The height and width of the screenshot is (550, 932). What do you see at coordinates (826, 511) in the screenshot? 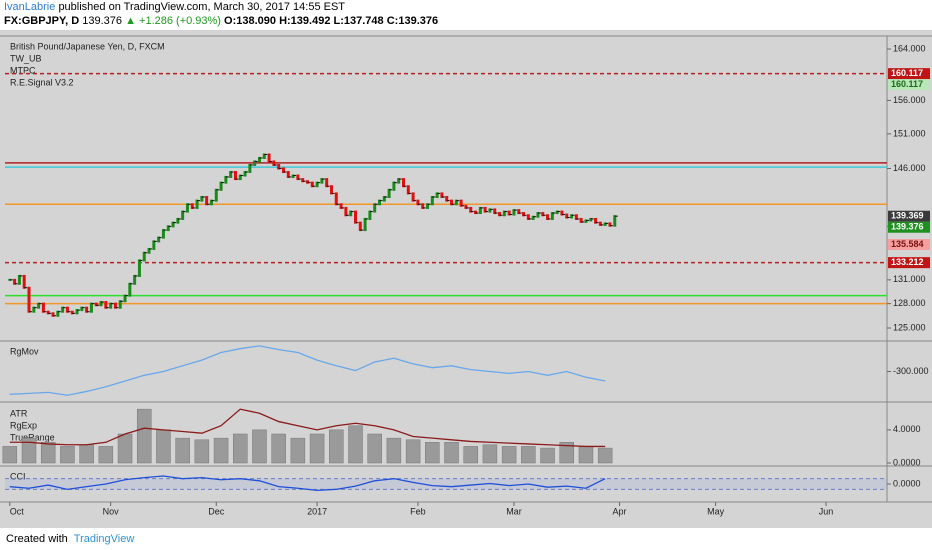
I see `x-tick-label: Jun` at bounding box center [826, 511].